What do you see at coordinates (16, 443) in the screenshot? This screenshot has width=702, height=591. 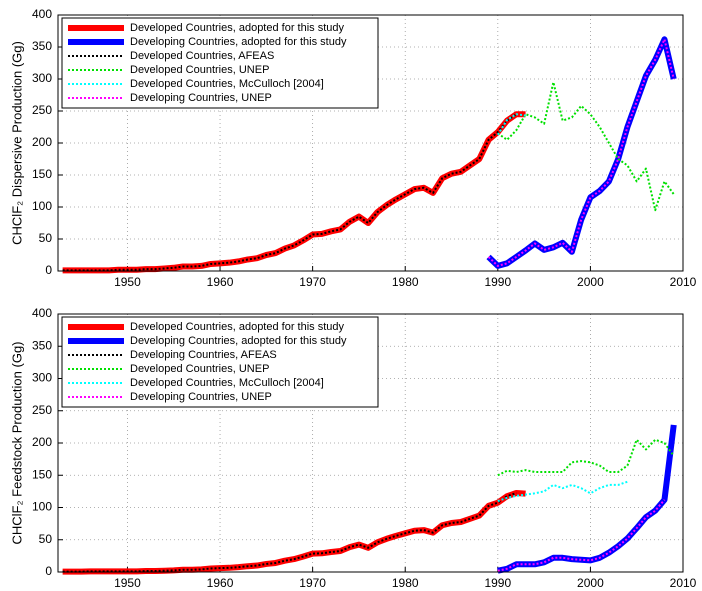 I see `y-axis-label: CHClF₂ Feedstock Production (Gg)` at bounding box center [16, 443].